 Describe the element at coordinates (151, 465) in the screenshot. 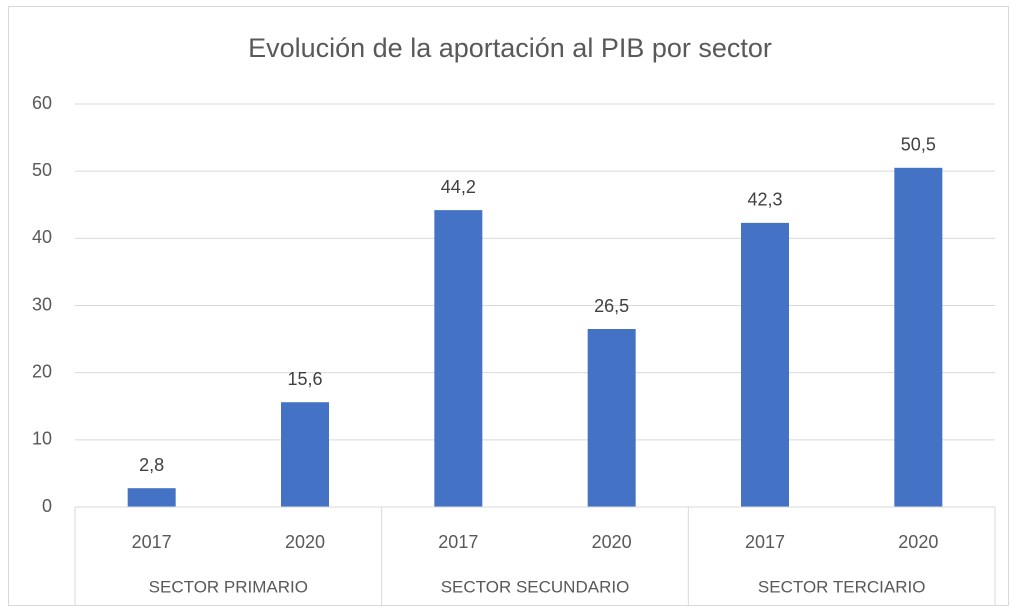

I see `data-label: 2,8` at that location.